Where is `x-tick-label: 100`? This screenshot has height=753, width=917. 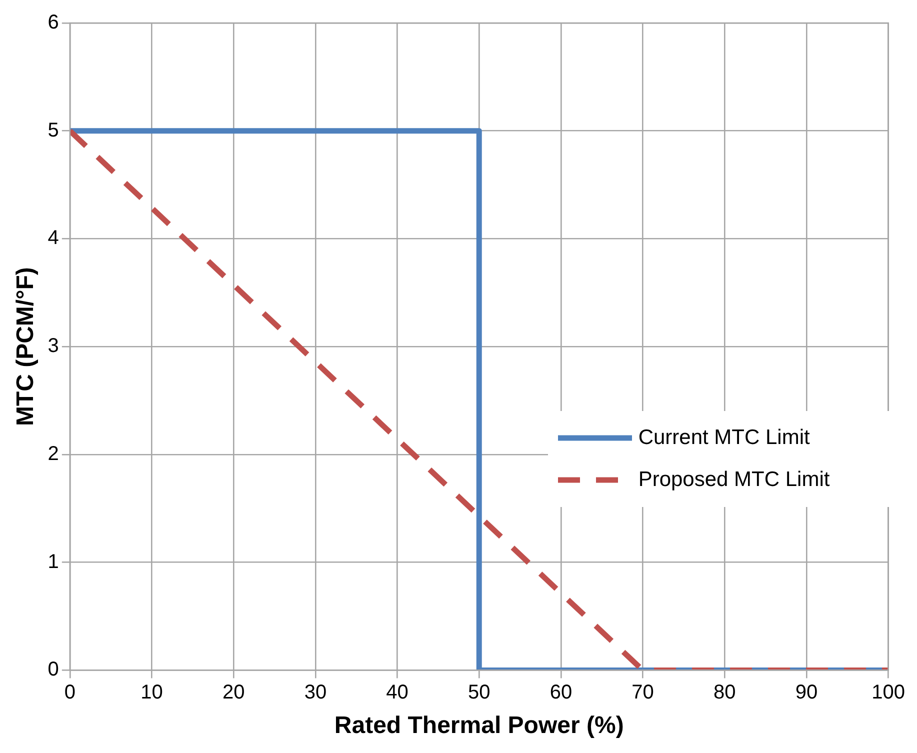 x-tick-label: 100 is located at coordinates (889, 693).